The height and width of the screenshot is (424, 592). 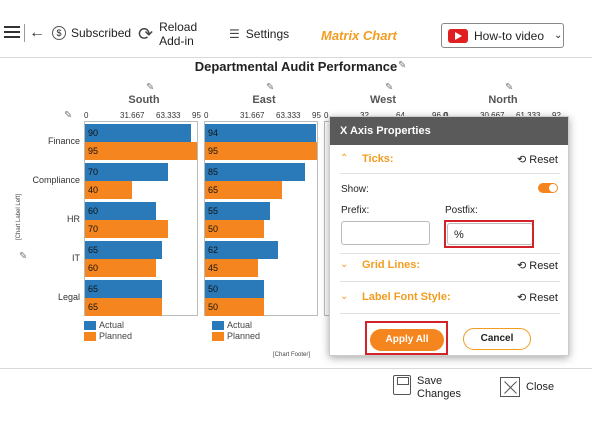 What do you see at coordinates (123, 307) in the screenshot?
I see `bar-planned-legal: 65` at bounding box center [123, 307].